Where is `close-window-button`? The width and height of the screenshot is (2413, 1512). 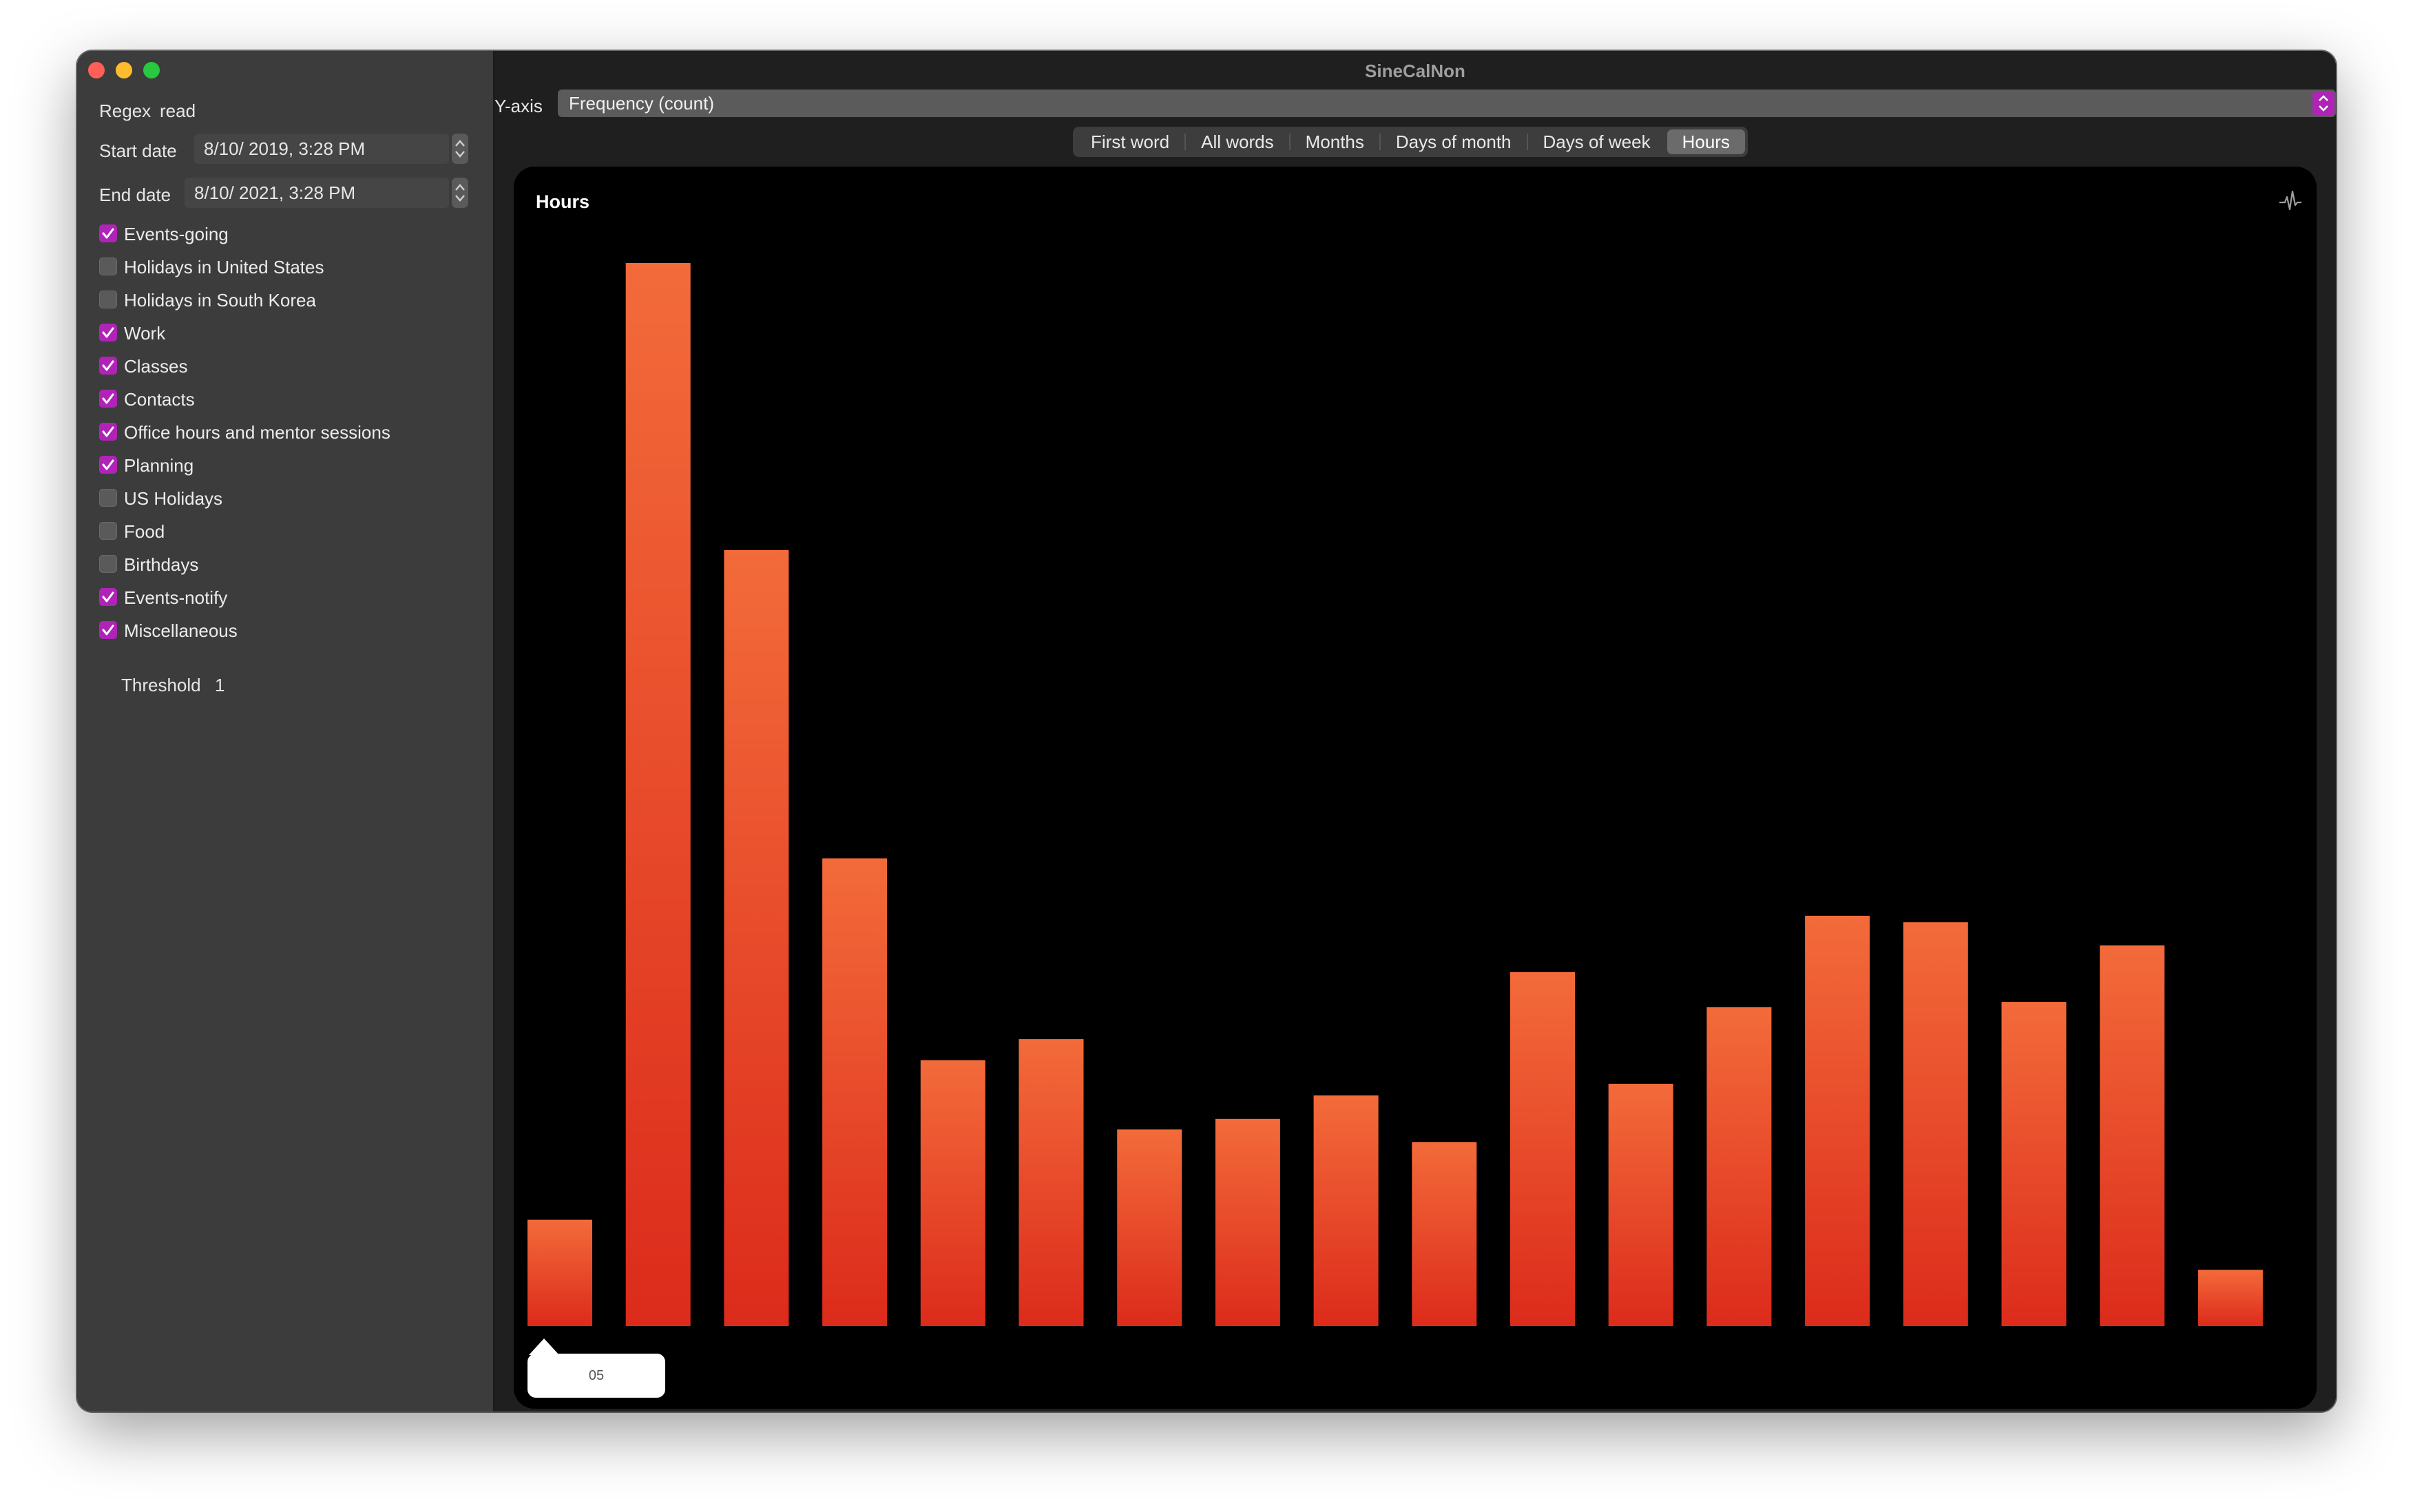 close-window-button is located at coordinates (96, 70).